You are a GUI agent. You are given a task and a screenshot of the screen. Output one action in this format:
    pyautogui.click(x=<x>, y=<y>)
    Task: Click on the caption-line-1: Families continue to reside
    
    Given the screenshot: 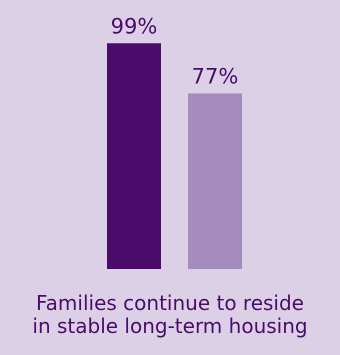 What is the action you would take?
    pyautogui.click(x=170, y=303)
    